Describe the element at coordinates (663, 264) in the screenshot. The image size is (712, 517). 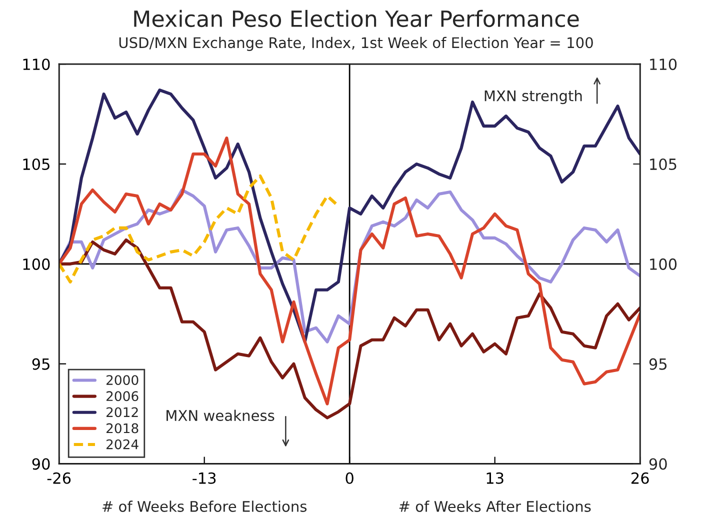
I see `y2-tick-label: 100` at that location.